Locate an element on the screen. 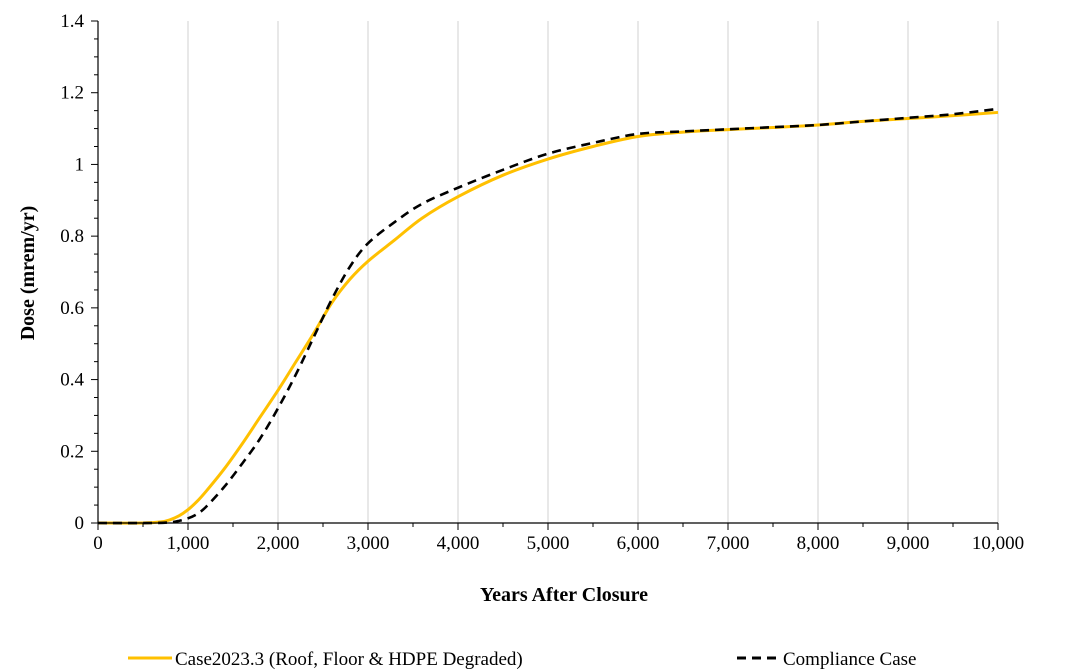 This screenshot has width=1065, height=672. y-tick-label: 0.6 is located at coordinates (72, 308).